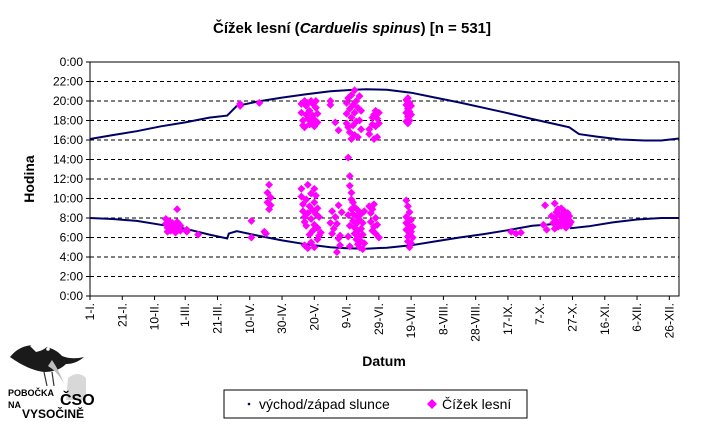  Describe the element at coordinates (347, 315) in the screenshot. I see `x-tick-label-8: 9-VI.` at that location.